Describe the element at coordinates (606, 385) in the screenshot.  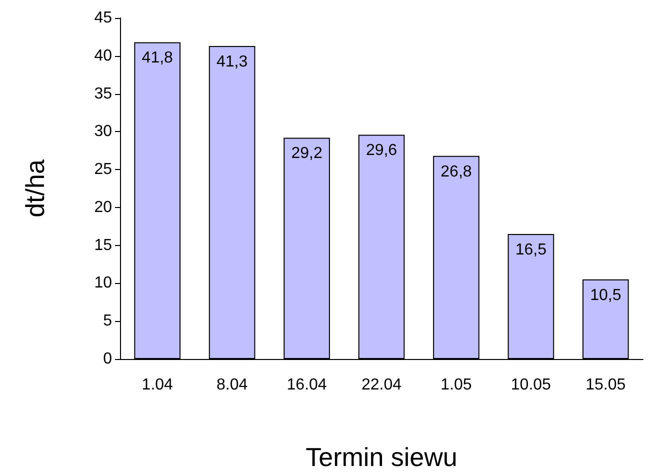
I see `x-tick-label: 15.05` at that location.